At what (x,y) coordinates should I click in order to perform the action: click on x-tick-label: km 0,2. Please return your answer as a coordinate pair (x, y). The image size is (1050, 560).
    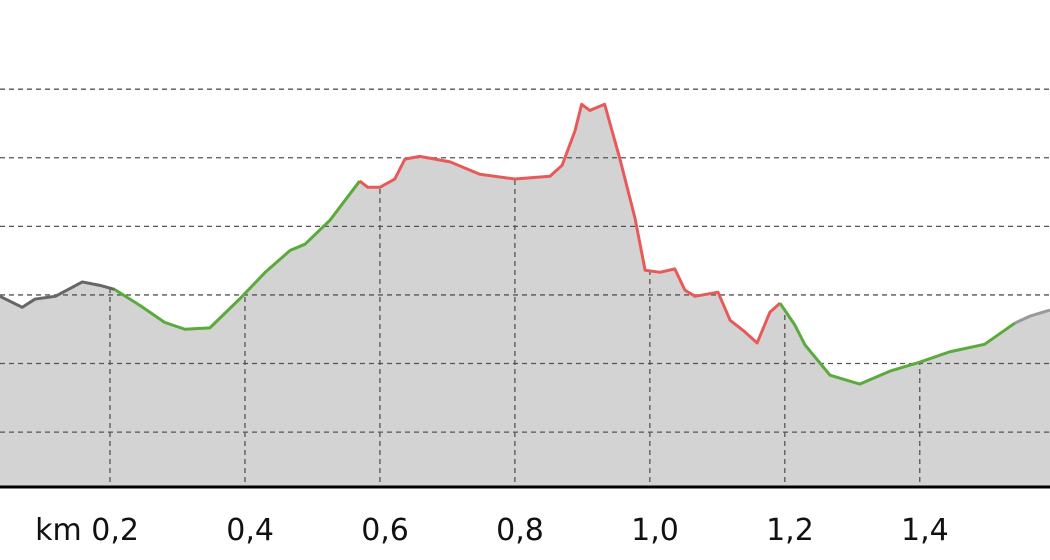
    Looking at the image, I should click on (87, 530).